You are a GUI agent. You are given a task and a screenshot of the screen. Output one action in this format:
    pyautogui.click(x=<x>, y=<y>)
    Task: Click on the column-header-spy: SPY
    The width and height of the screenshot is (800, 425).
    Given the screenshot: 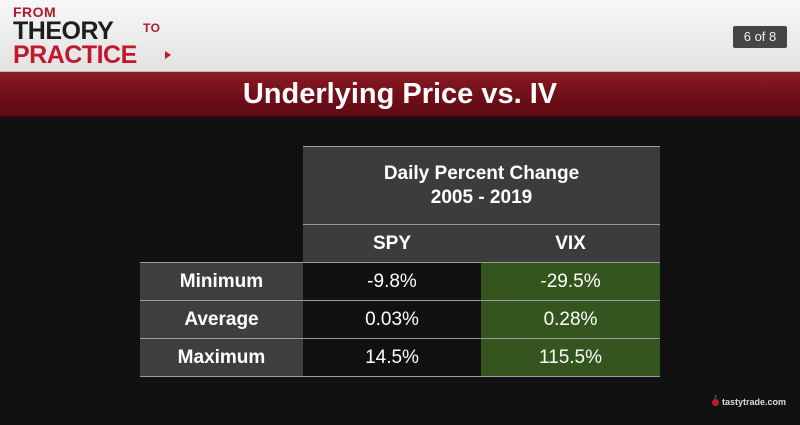 What is the action you would take?
    pyautogui.click(x=392, y=243)
    